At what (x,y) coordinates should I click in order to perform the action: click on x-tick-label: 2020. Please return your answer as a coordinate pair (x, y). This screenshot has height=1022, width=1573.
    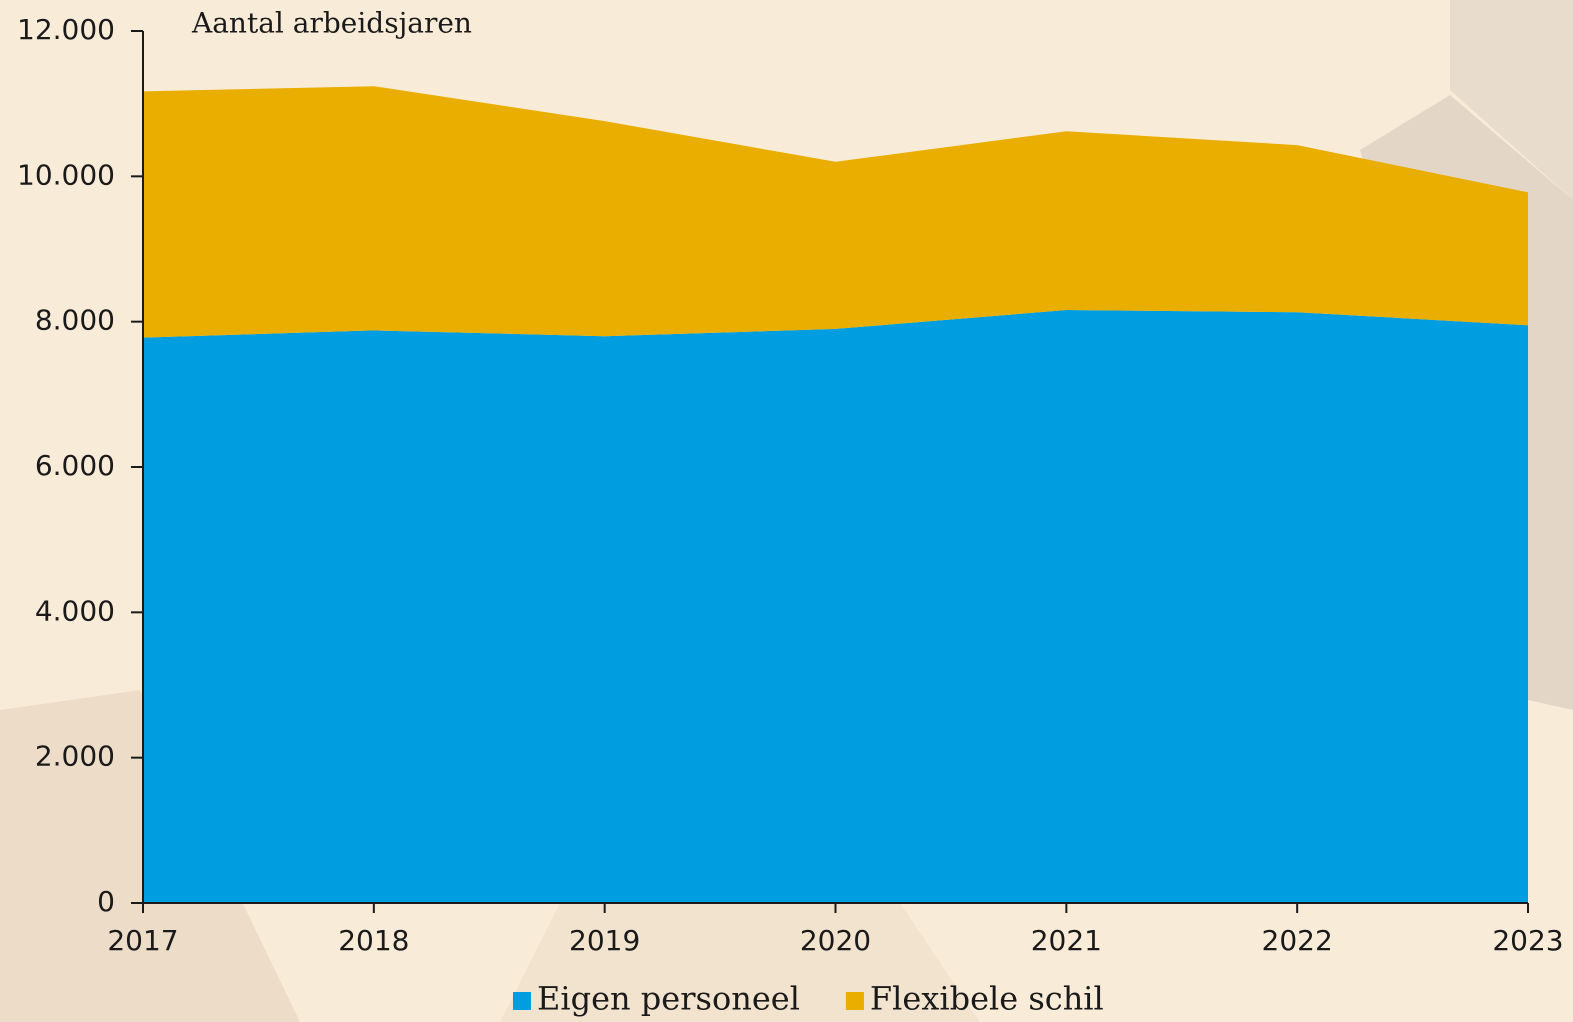
    Looking at the image, I should click on (835, 940).